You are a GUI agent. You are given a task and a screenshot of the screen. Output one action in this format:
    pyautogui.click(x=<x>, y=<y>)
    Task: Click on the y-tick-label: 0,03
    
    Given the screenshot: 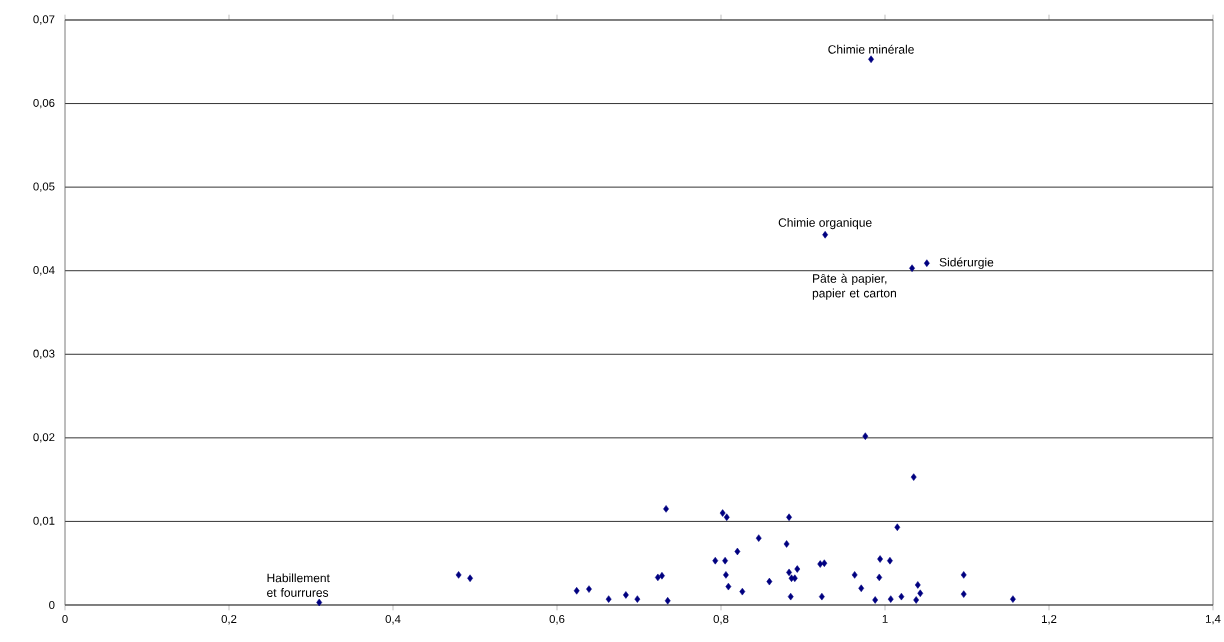 What is the action you would take?
    pyautogui.click(x=44, y=354)
    